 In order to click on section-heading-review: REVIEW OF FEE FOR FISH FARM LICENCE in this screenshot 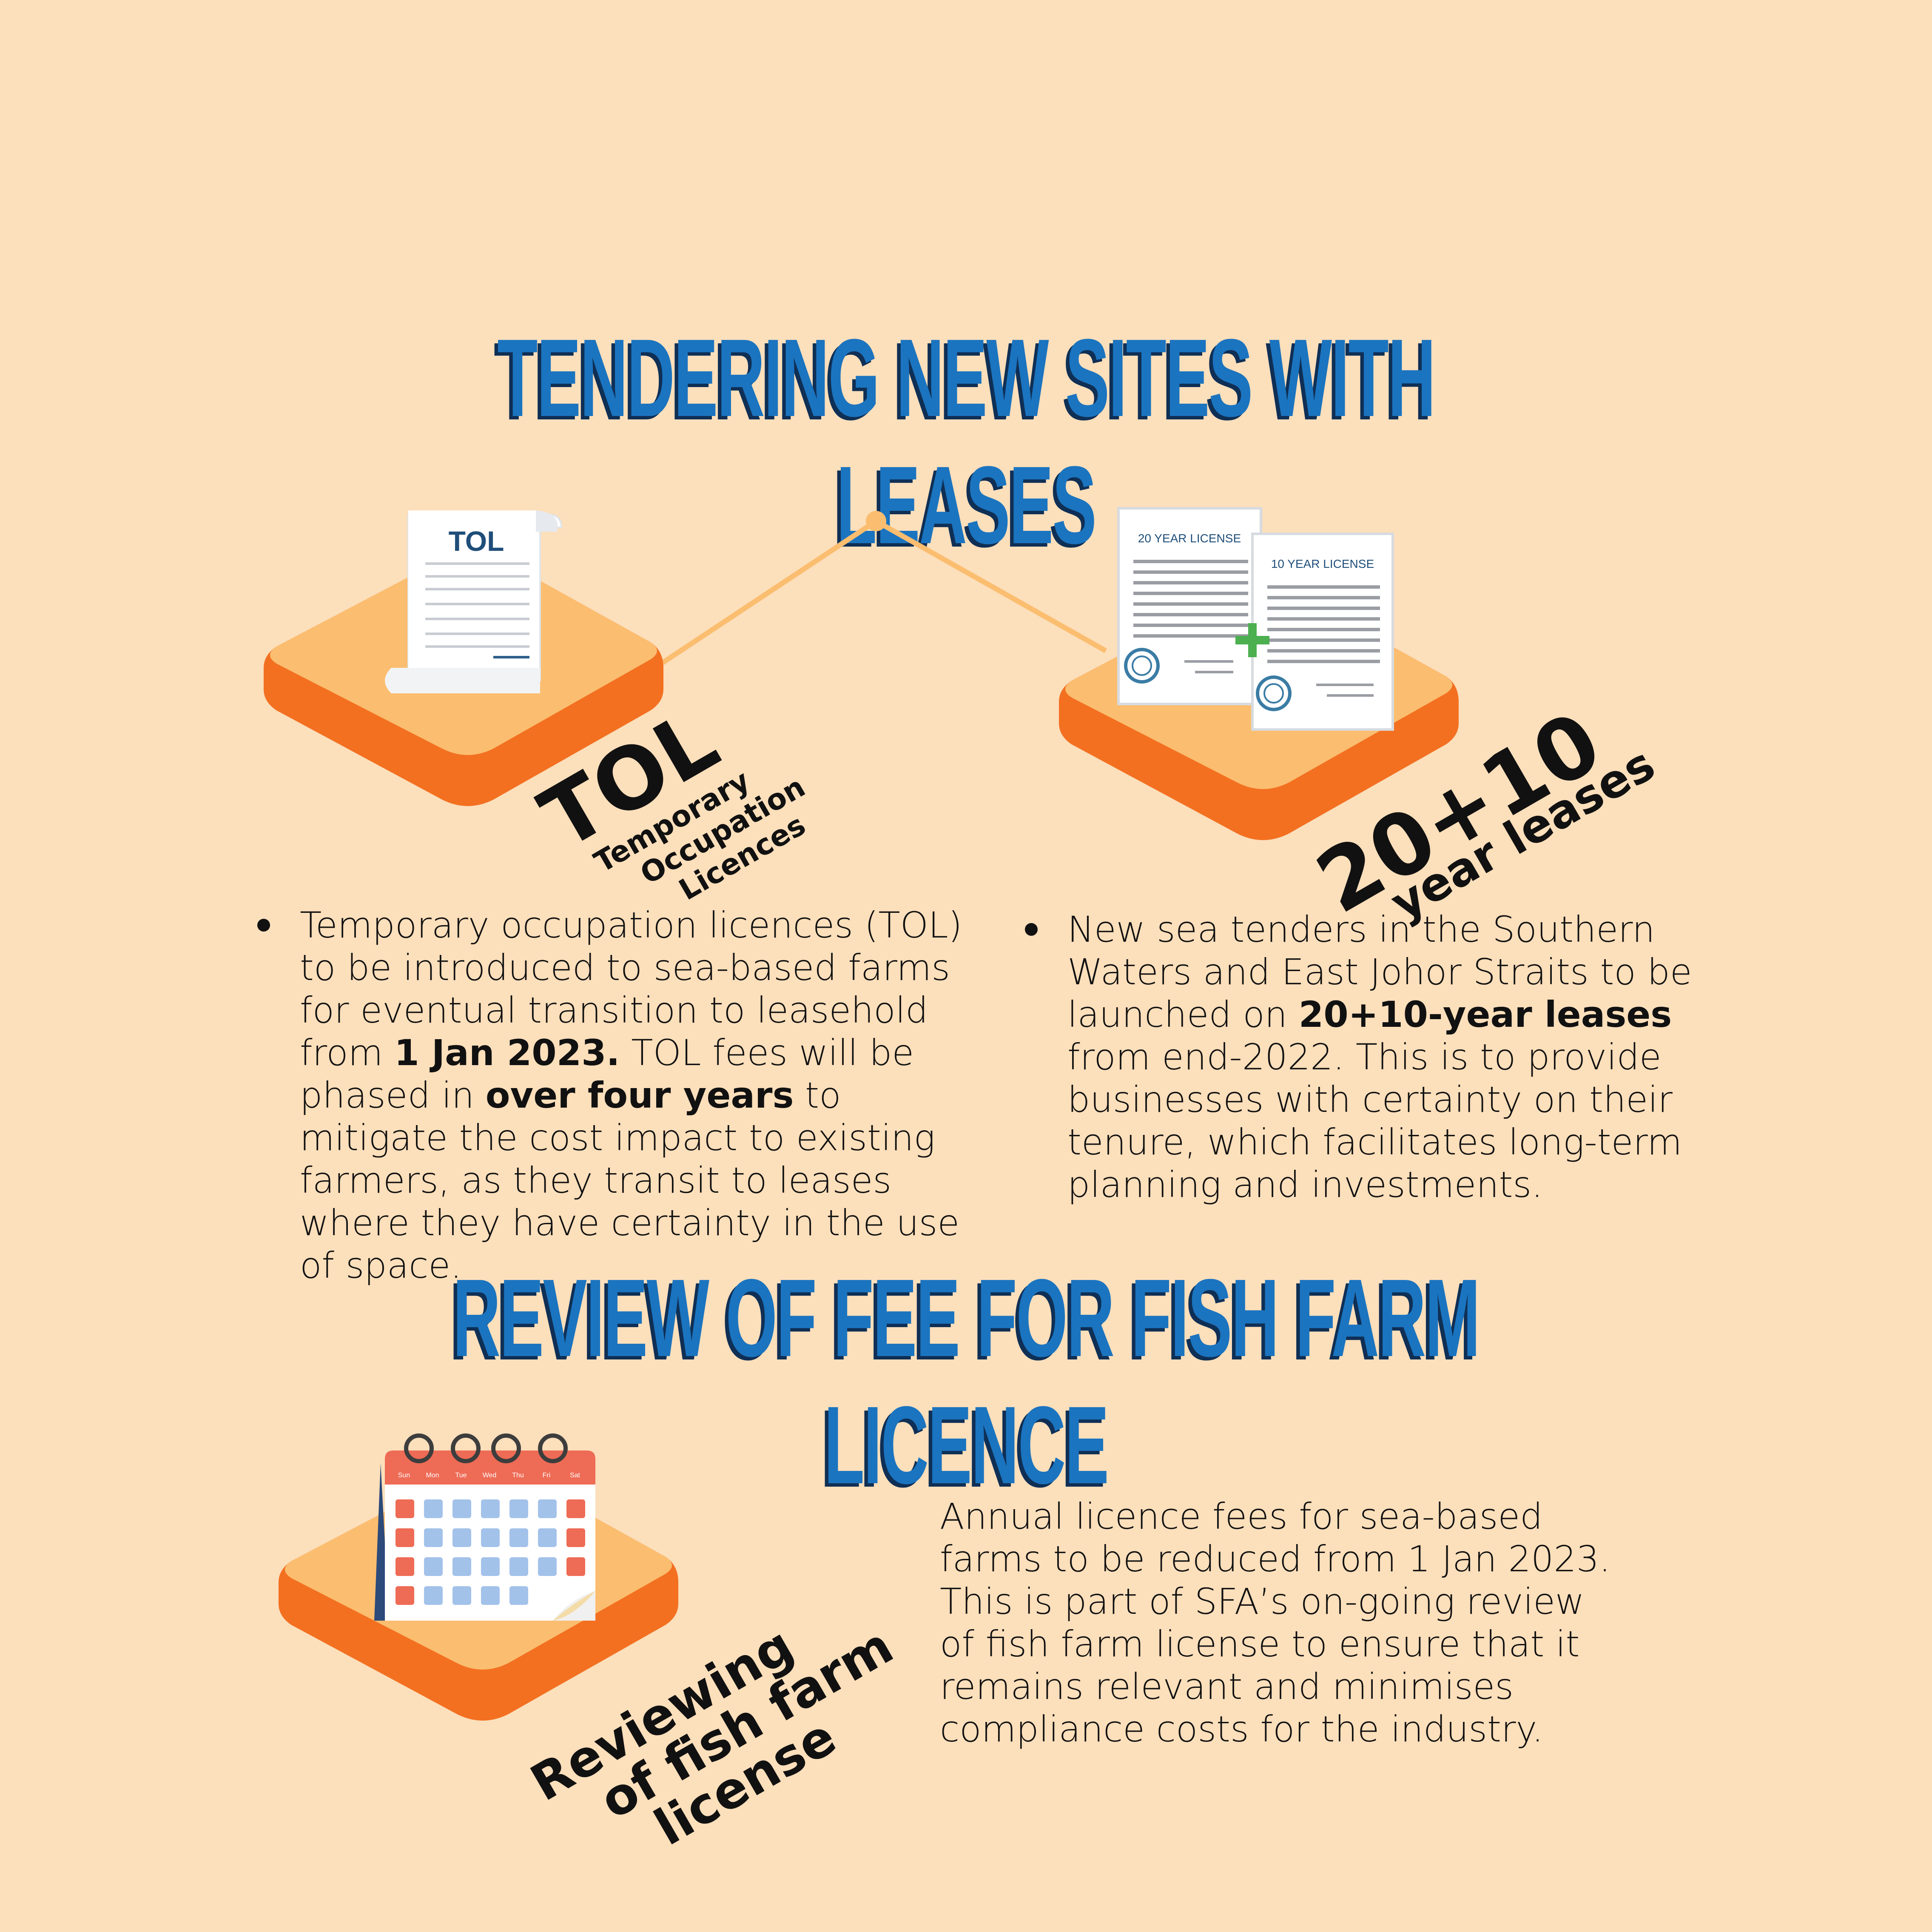, I will do `click(966, 1382)`.